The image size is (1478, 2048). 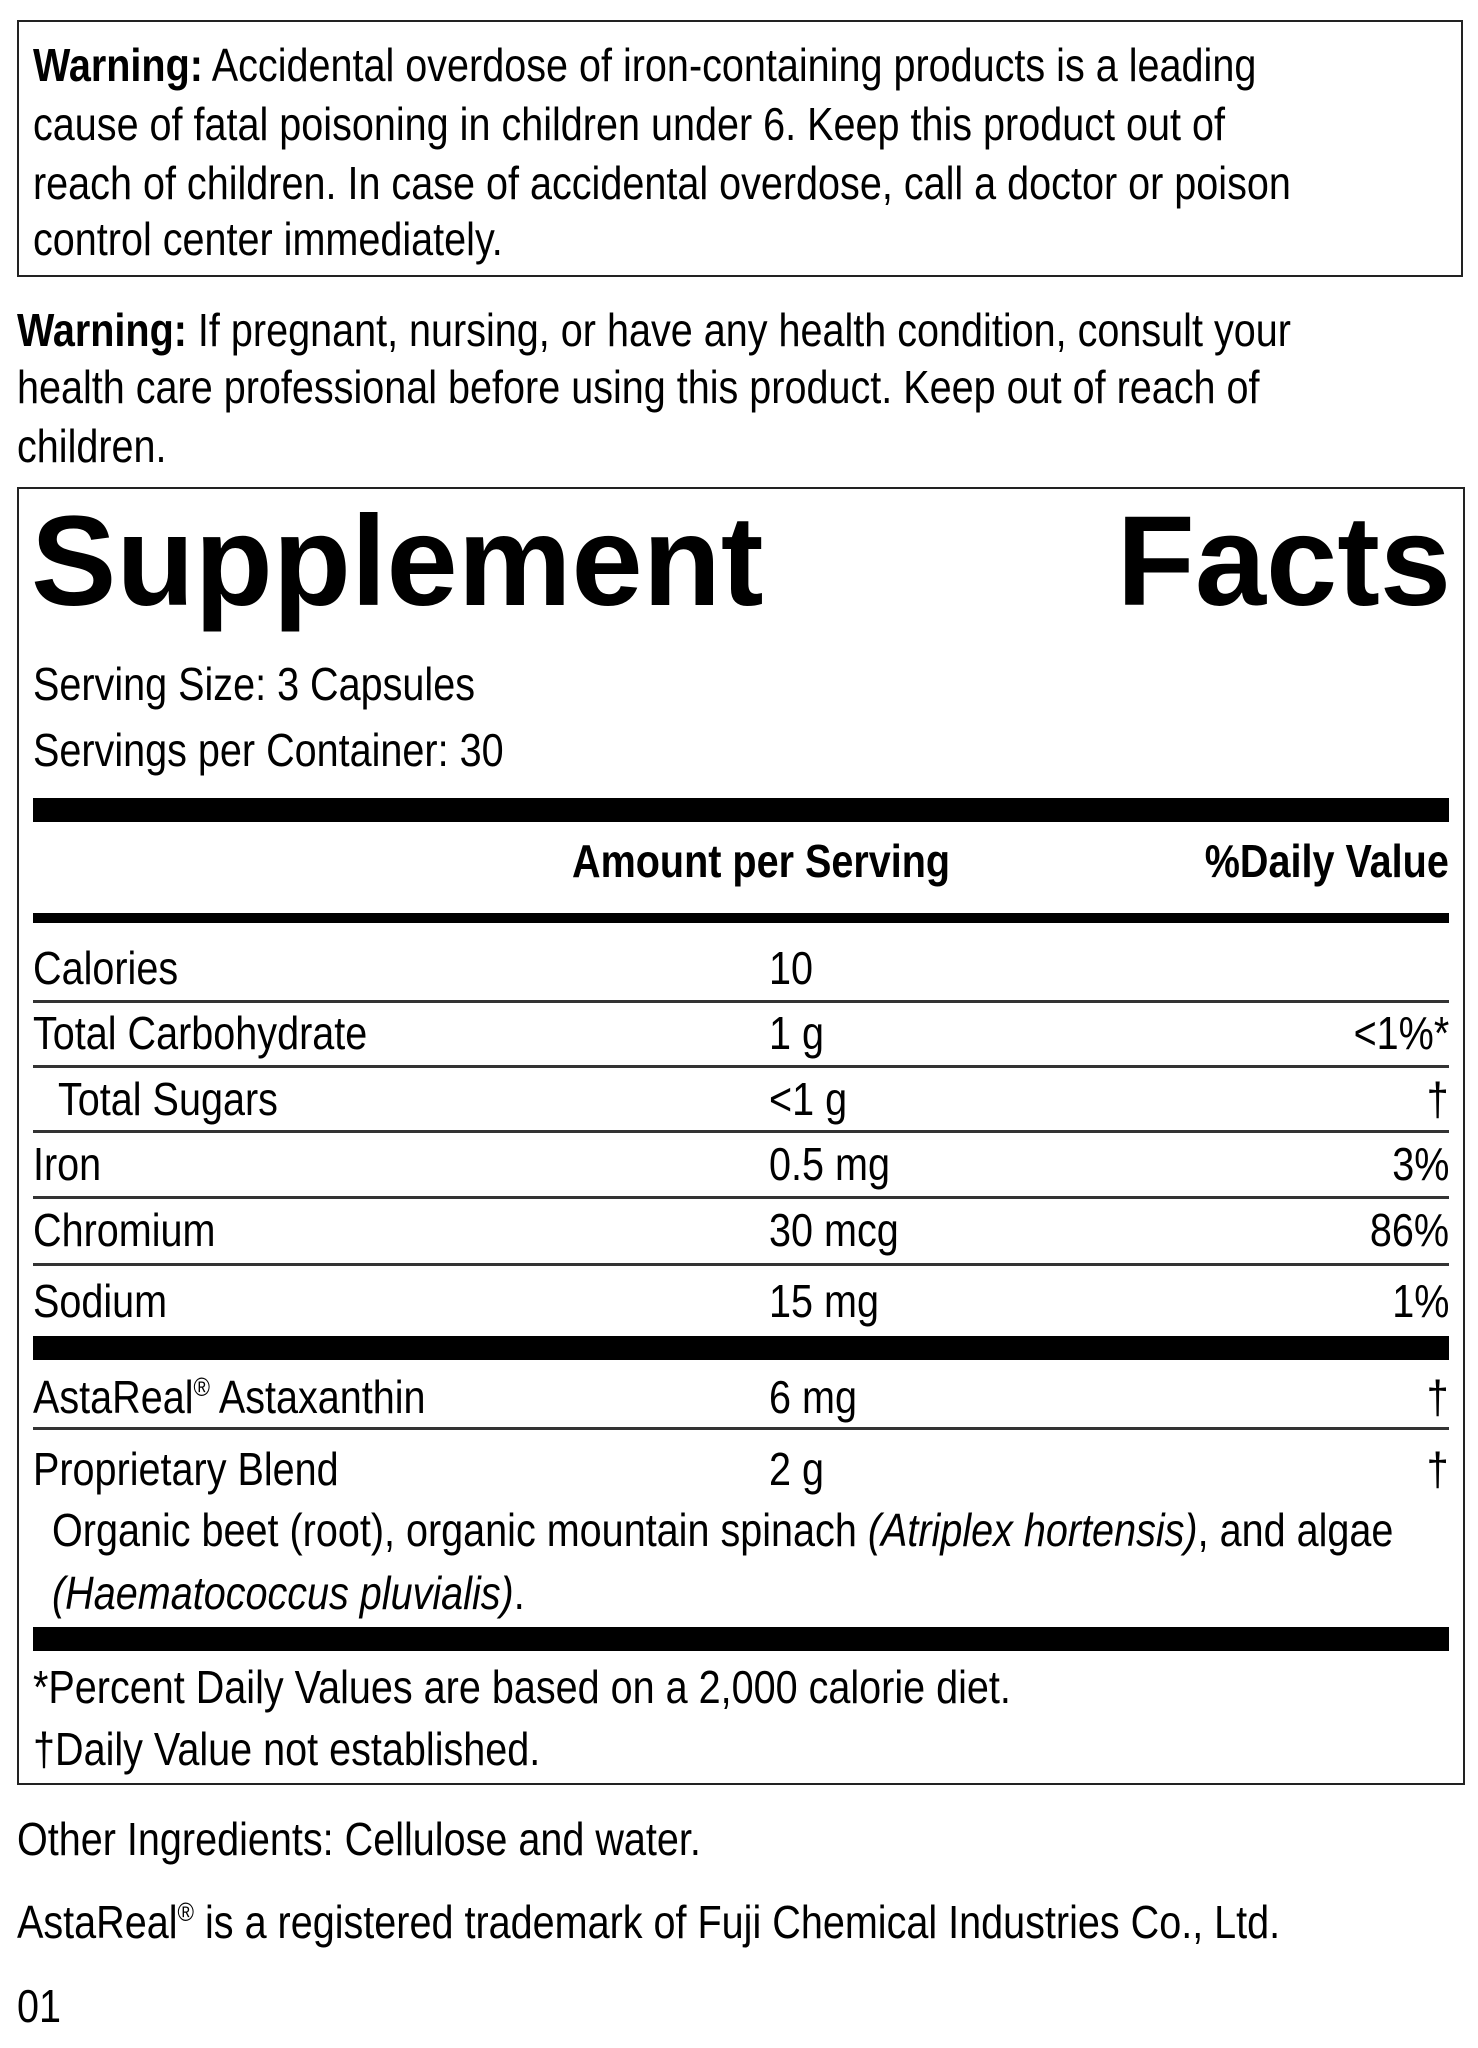 I want to click on nutrient-name: Chromium, so click(x=124, y=1230).